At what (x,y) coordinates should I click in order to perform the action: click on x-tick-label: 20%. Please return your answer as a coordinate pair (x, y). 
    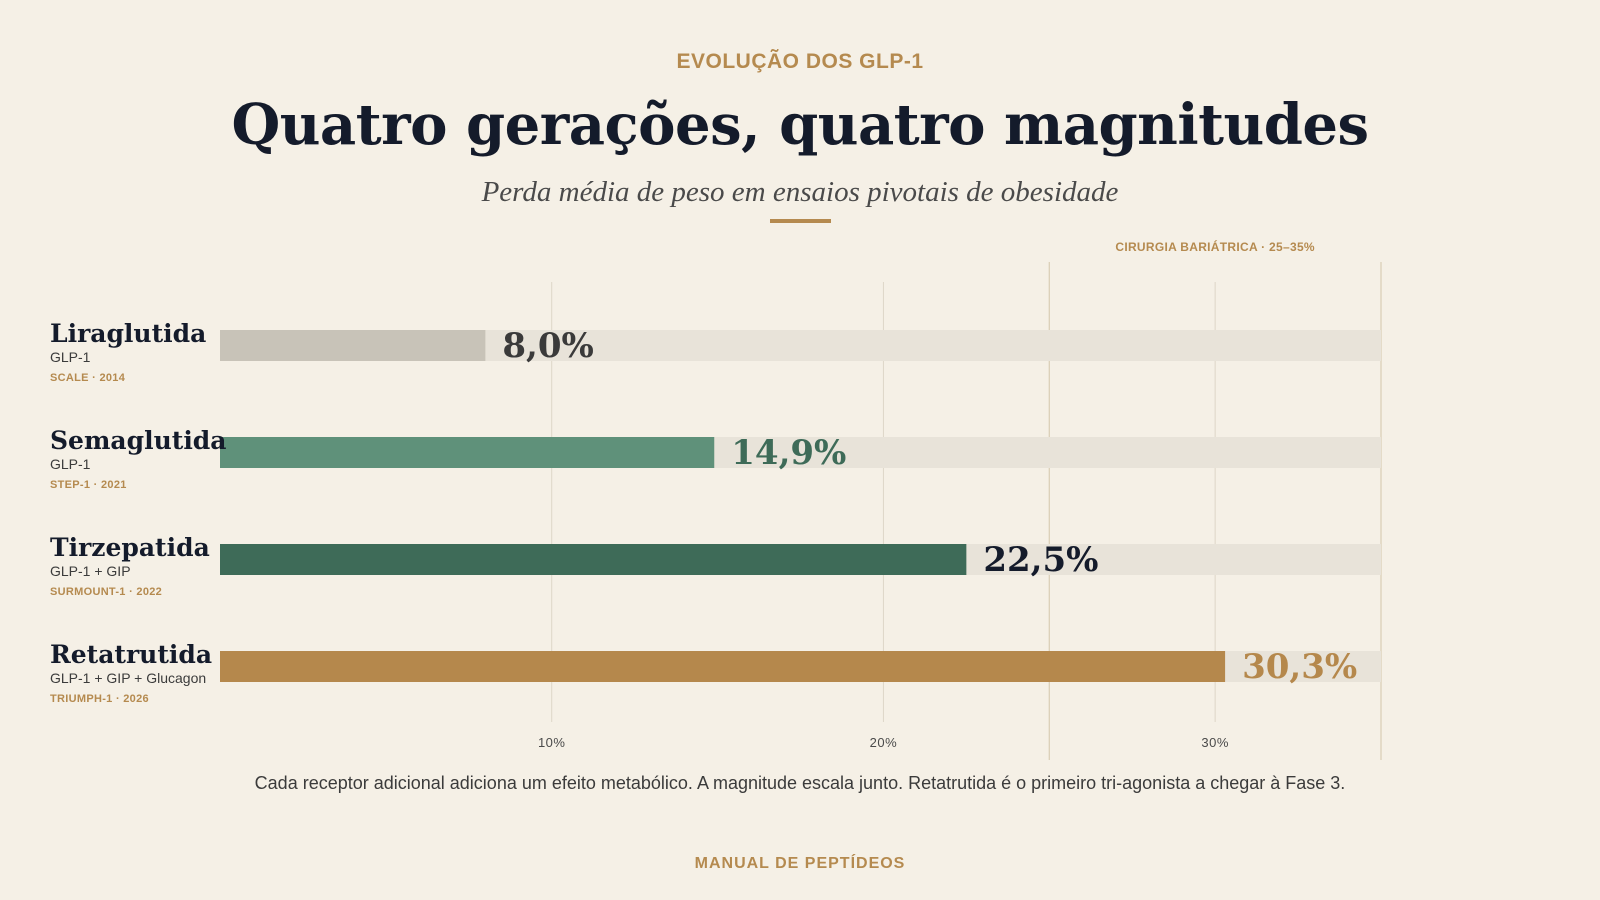
    Looking at the image, I should click on (884, 742).